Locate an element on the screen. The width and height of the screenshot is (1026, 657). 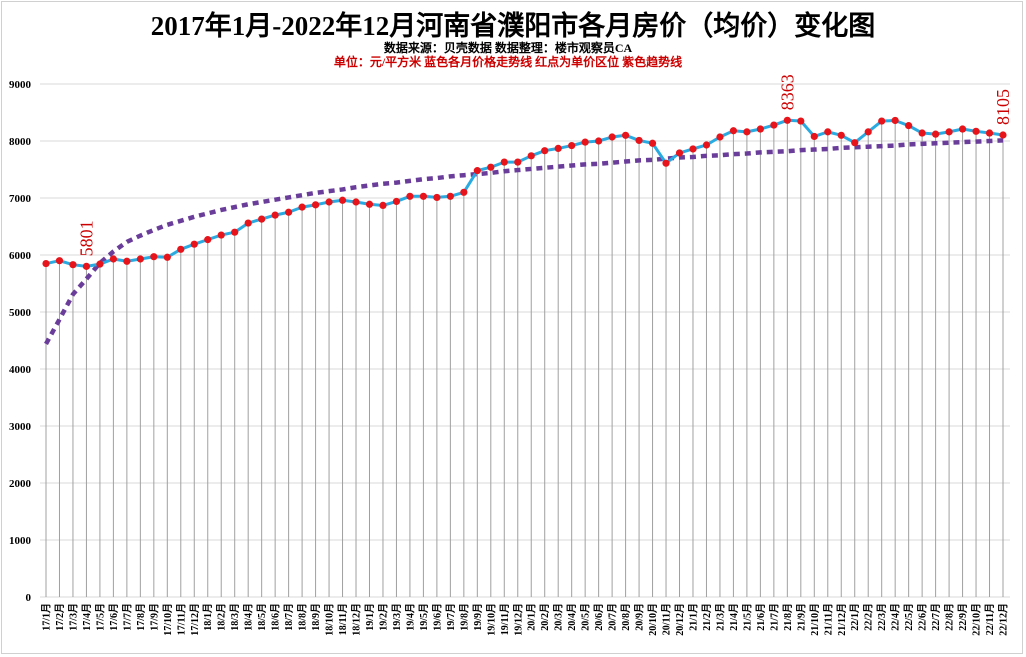
x-tick-label: 21/2月 is located at coordinates (707, 617).